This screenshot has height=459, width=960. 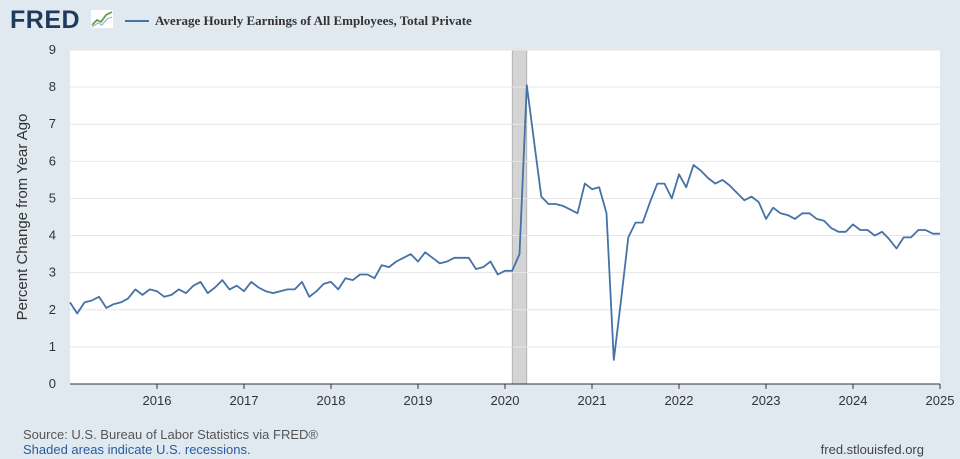 I want to click on recession-band, so click(x=519, y=217).